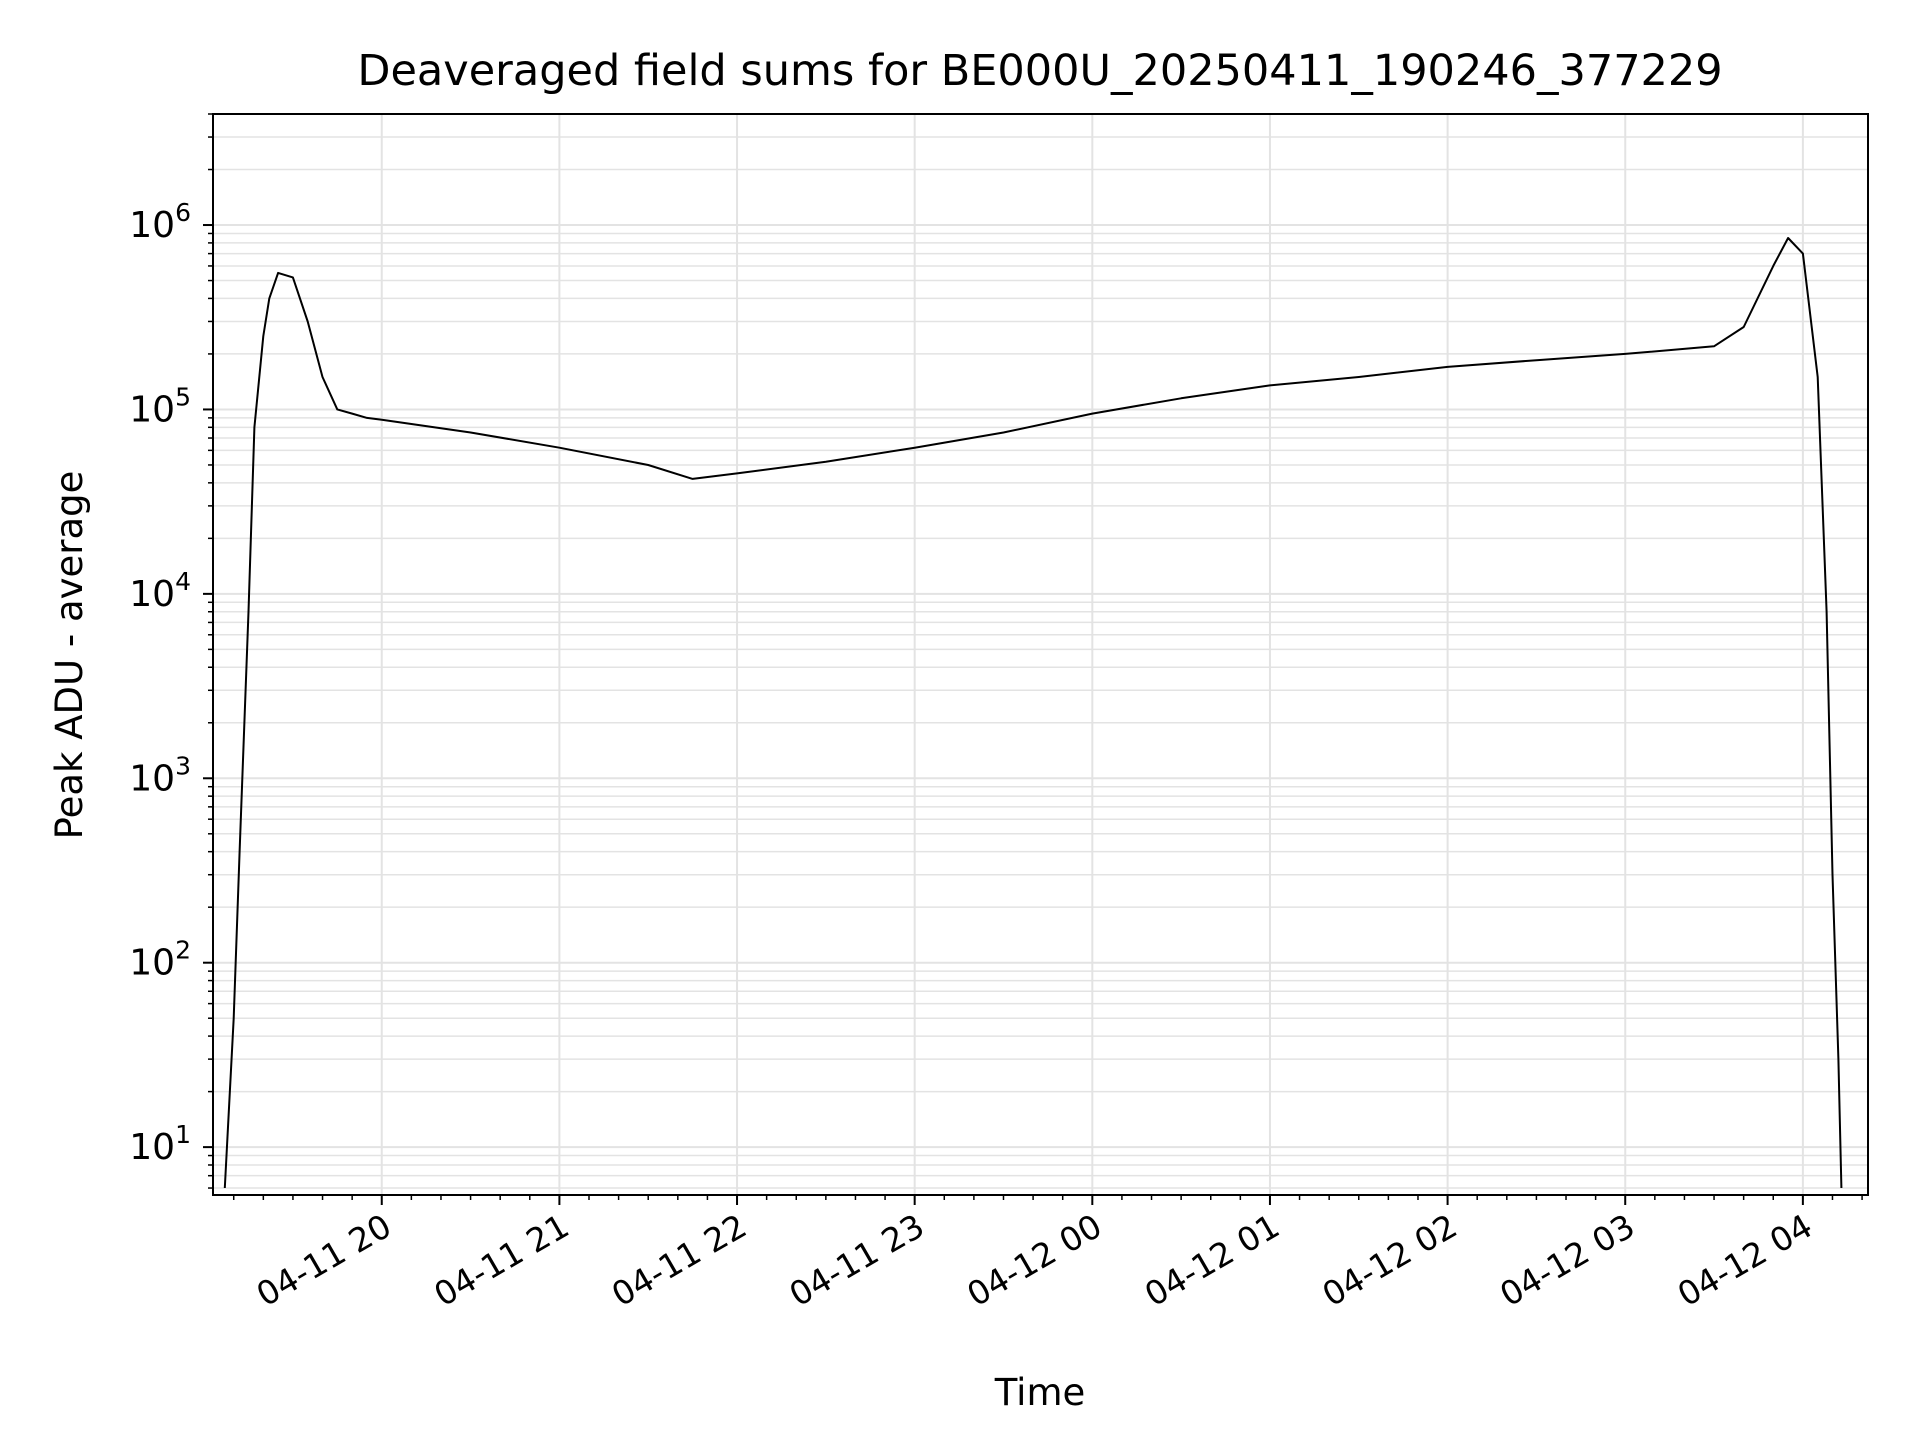  I want to click on y-tick-label: 10⁴, so click(160, 591).